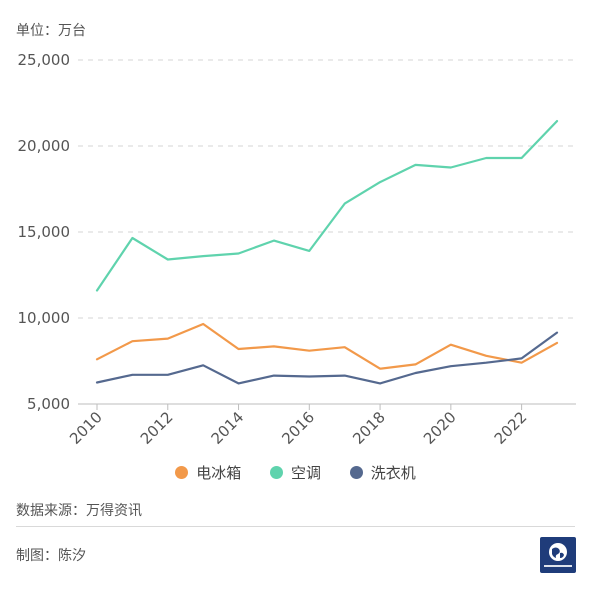 Image resolution: width=591 pixels, height=591 pixels. I want to click on y-tick-label: 10,000, so click(44, 318).